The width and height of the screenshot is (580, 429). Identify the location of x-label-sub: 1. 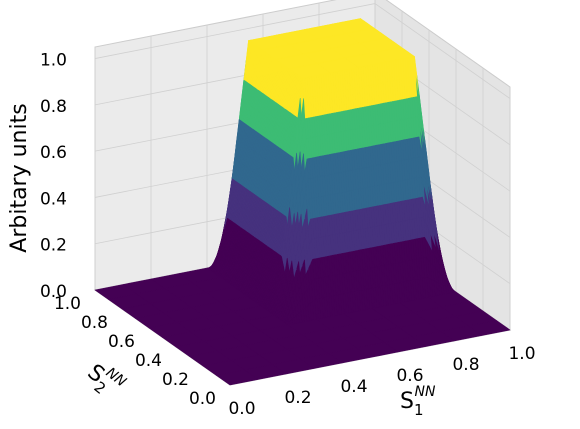
(419, 410).